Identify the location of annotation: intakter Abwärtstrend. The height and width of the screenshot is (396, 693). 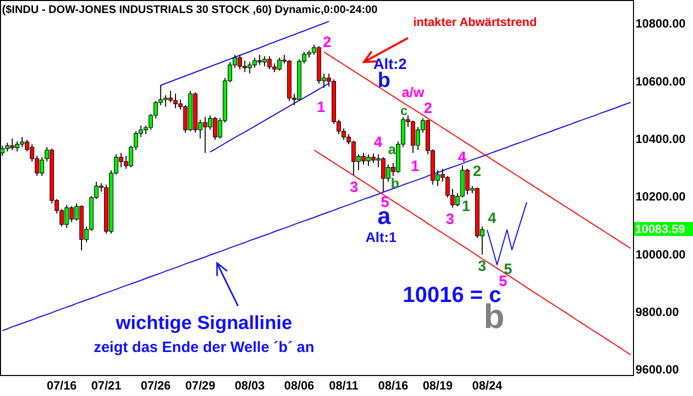
(475, 22).